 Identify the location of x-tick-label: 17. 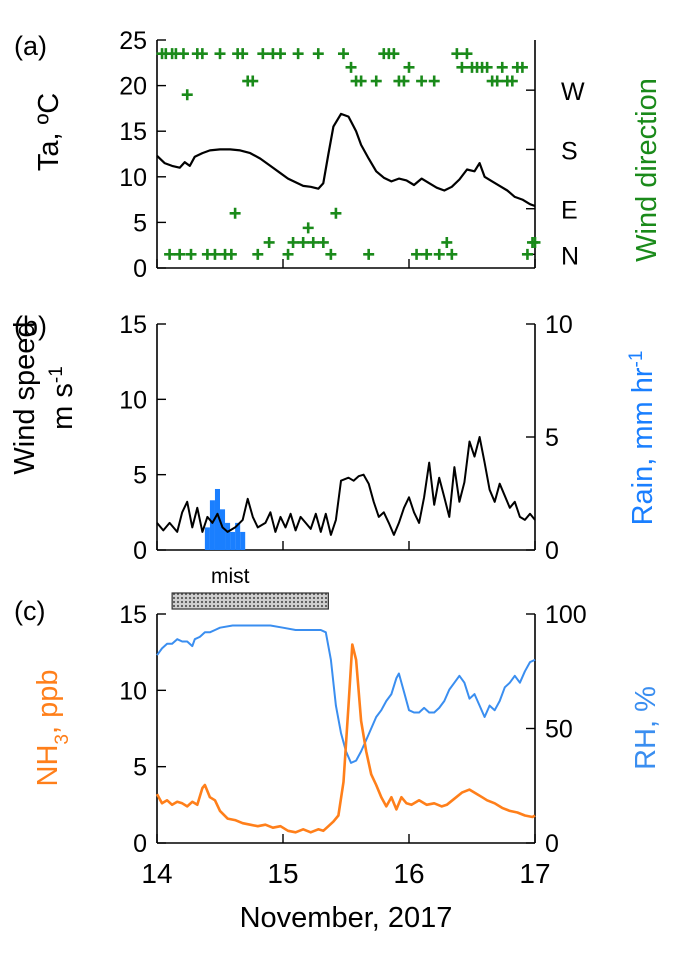
(534, 873).